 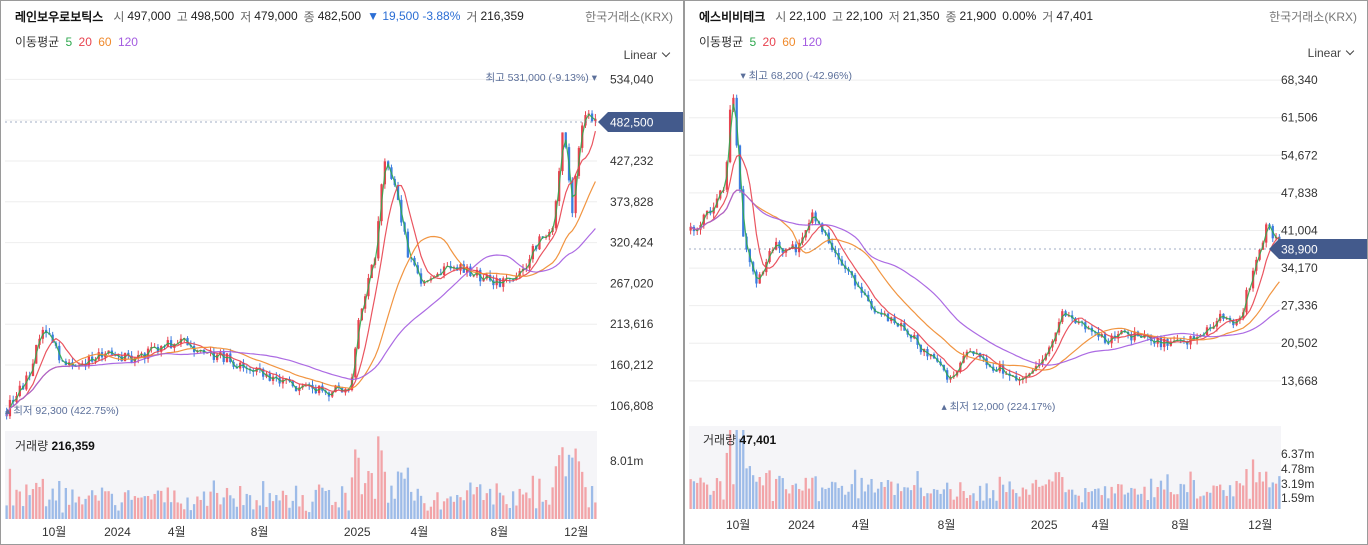 What do you see at coordinates (838, 16) in the screenshot?
I see `high-label: 고` at bounding box center [838, 16].